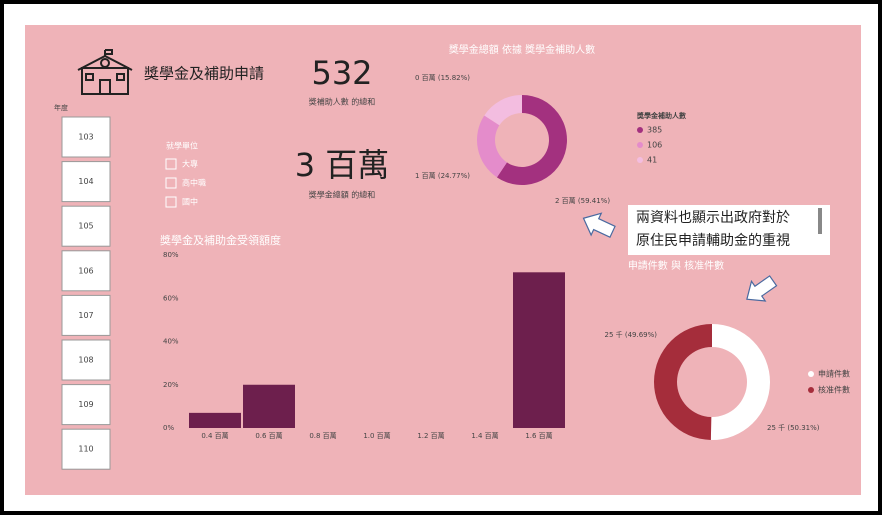 This screenshot has width=882, height=515. I want to click on x-tick-label: 0.6 百萬, so click(268, 435).